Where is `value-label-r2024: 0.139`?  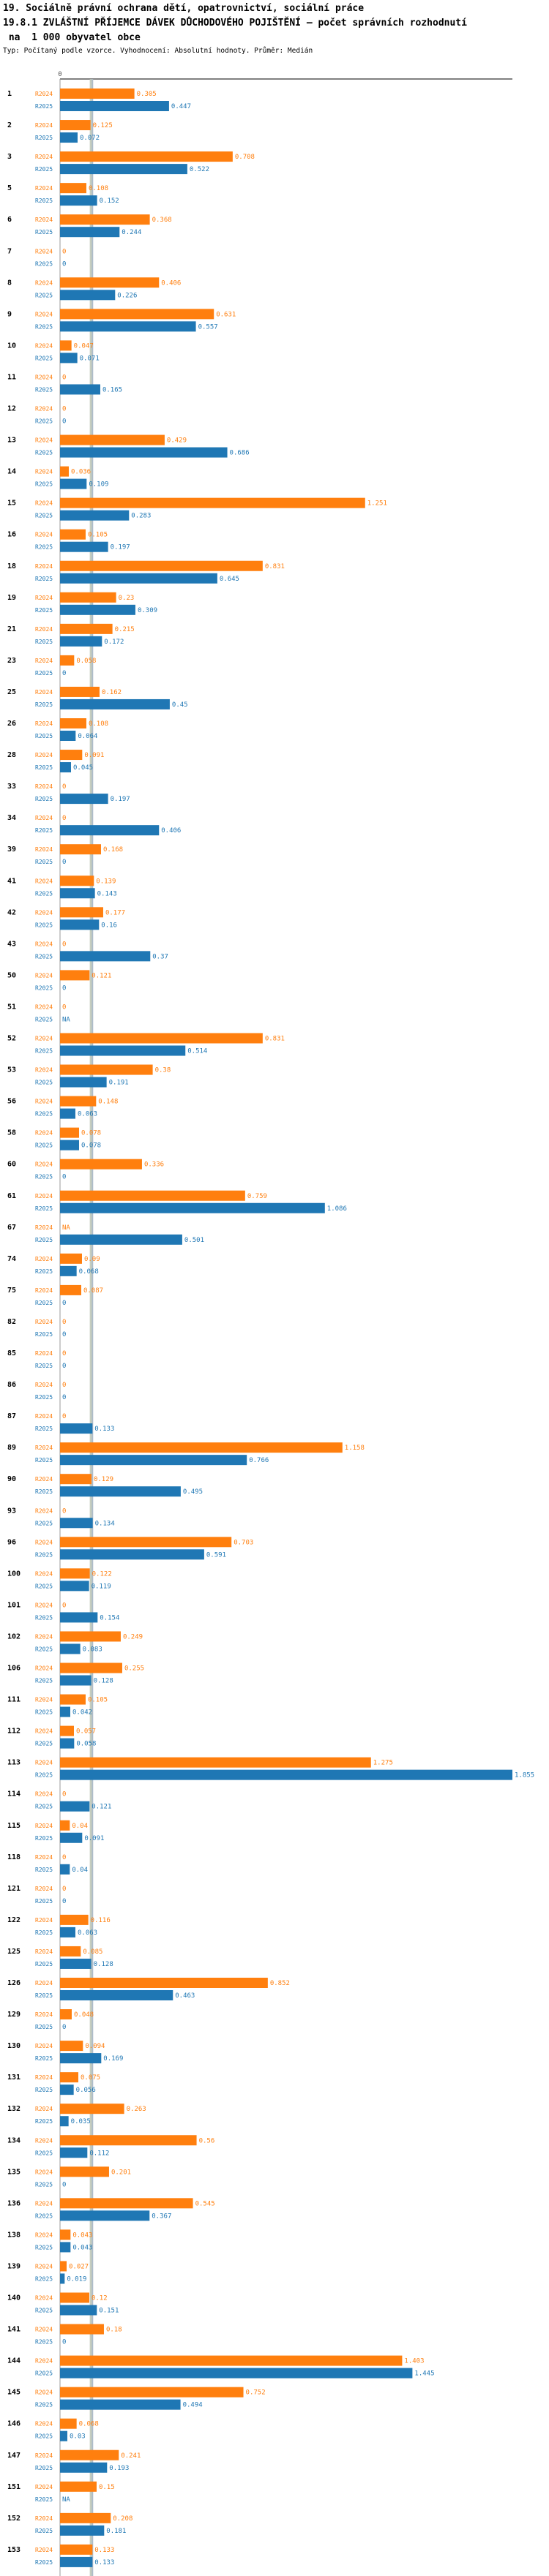 value-label-r2024: 0.139 is located at coordinates (106, 881).